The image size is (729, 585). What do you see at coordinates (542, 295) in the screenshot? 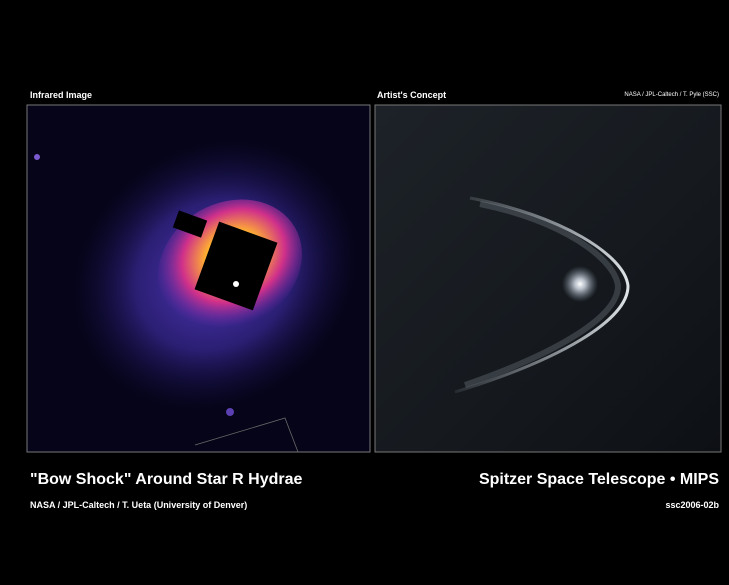
I see `bow-shock` at bounding box center [542, 295].